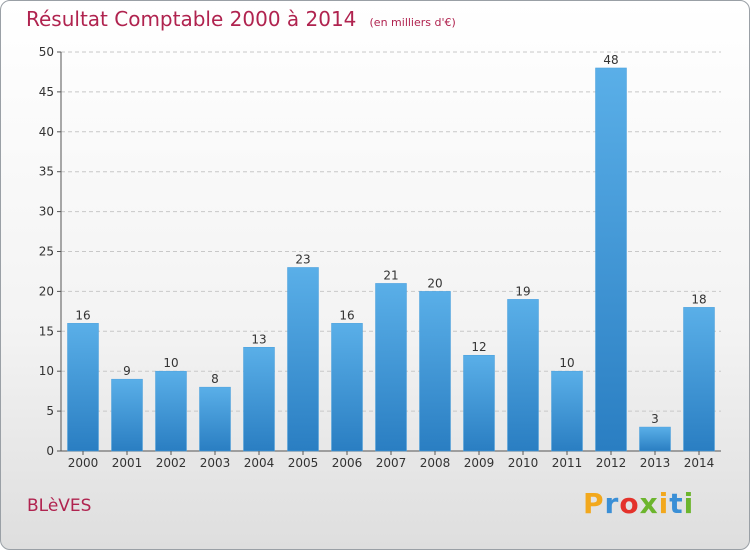 The image size is (750, 550). Describe the element at coordinates (258, 339) in the screenshot. I see `data-label: 13` at that location.